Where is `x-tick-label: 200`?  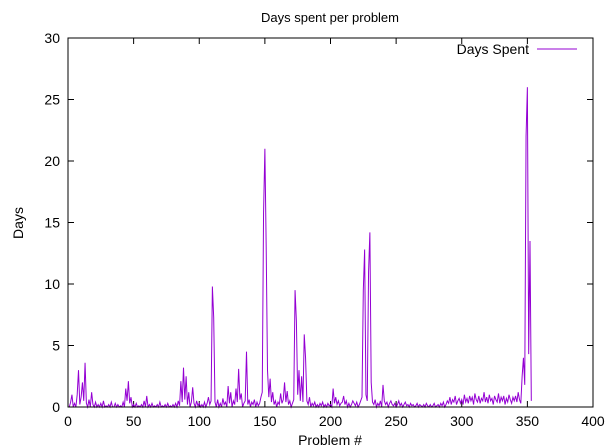
x-tick-label: 200 is located at coordinates (331, 421).